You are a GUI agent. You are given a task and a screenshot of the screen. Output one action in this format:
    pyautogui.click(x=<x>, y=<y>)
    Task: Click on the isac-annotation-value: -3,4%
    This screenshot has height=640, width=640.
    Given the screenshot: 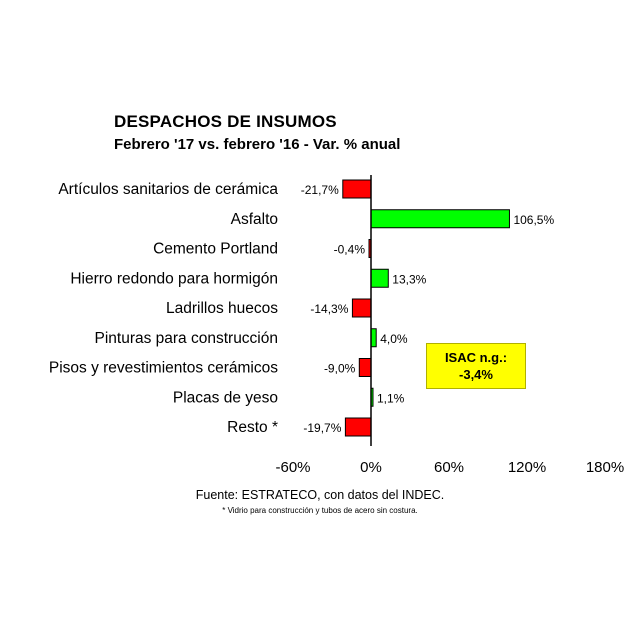 What is the action you would take?
    pyautogui.click(x=476, y=374)
    